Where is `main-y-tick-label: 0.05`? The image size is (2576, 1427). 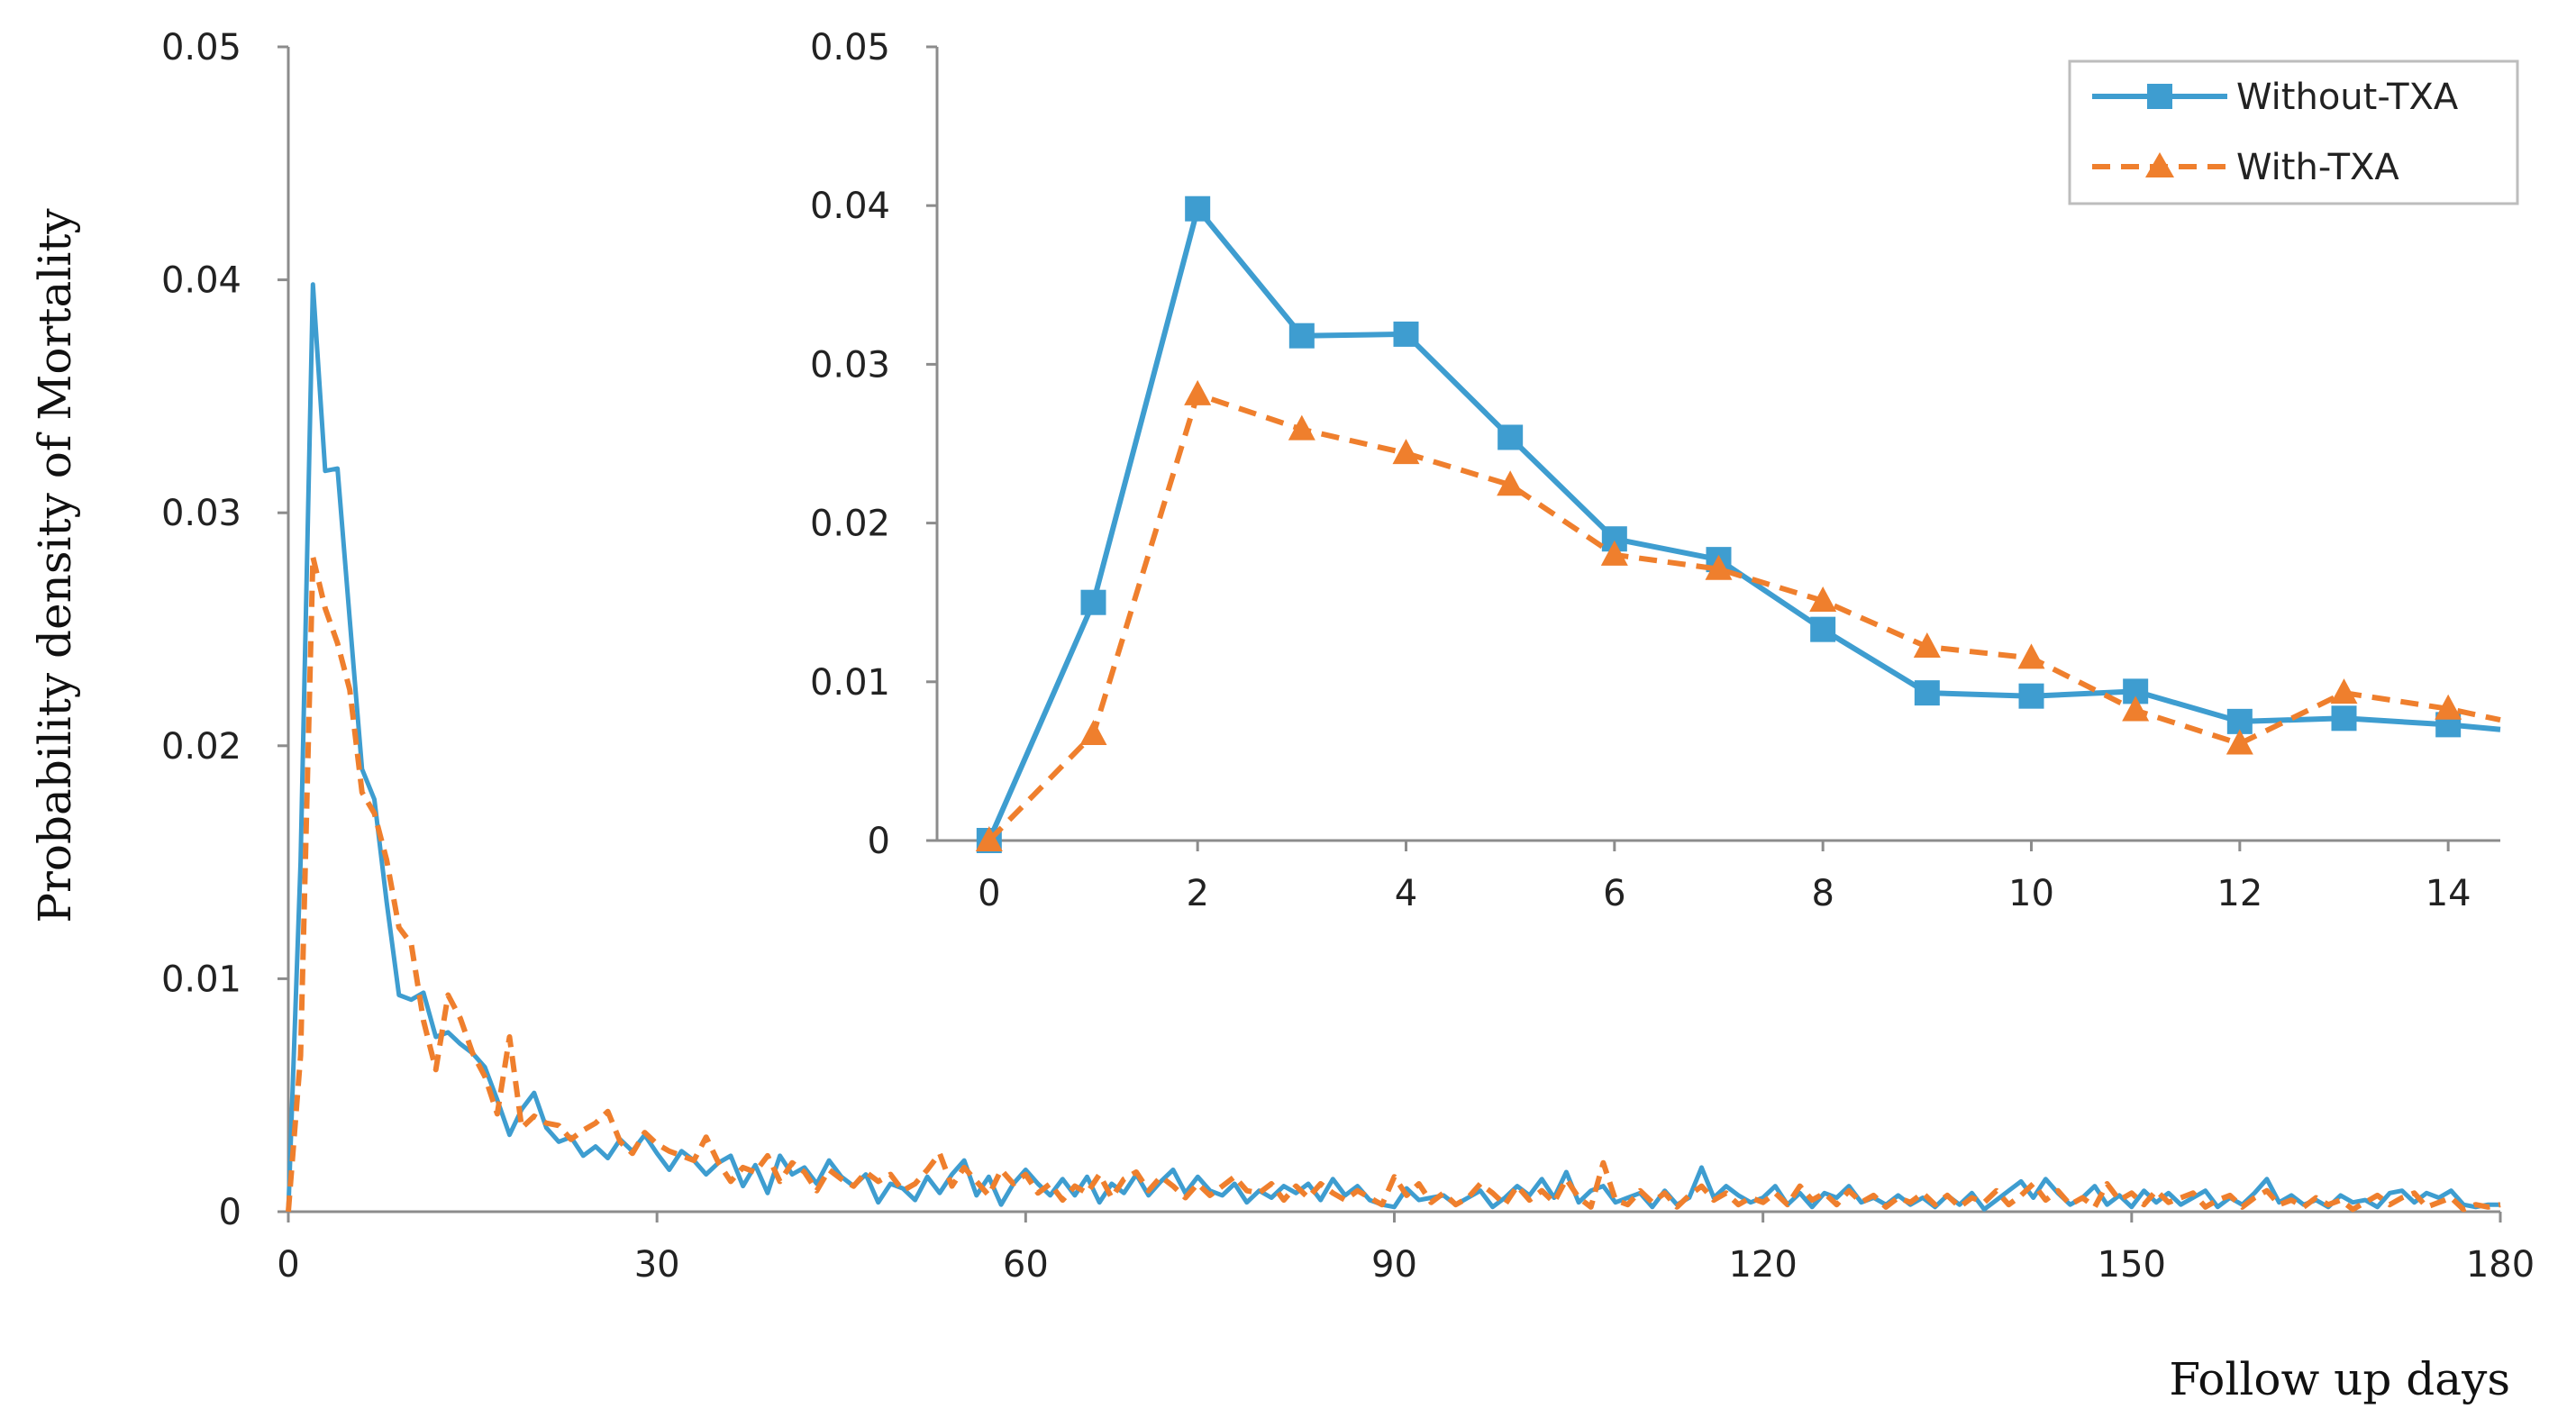
main-y-tick-label: 0.05 is located at coordinates (201, 47).